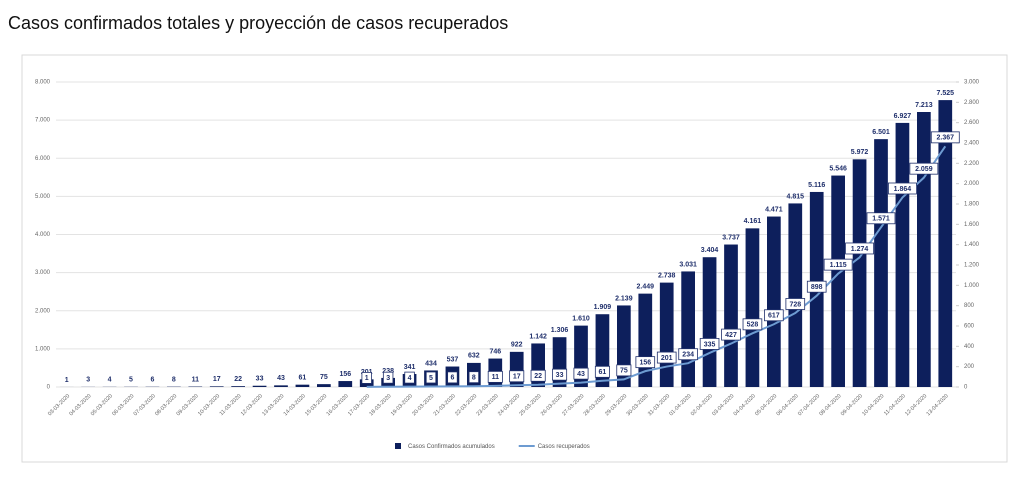  I want to click on bar-value-label: 11, so click(196, 379).